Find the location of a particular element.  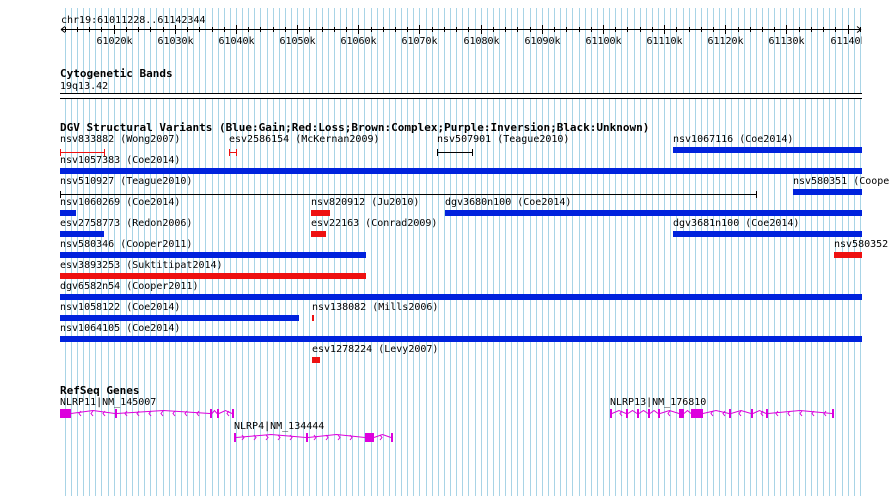

dgv-feature-label: dgv3680n100 (Coe2014) is located at coordinates (508, 202).